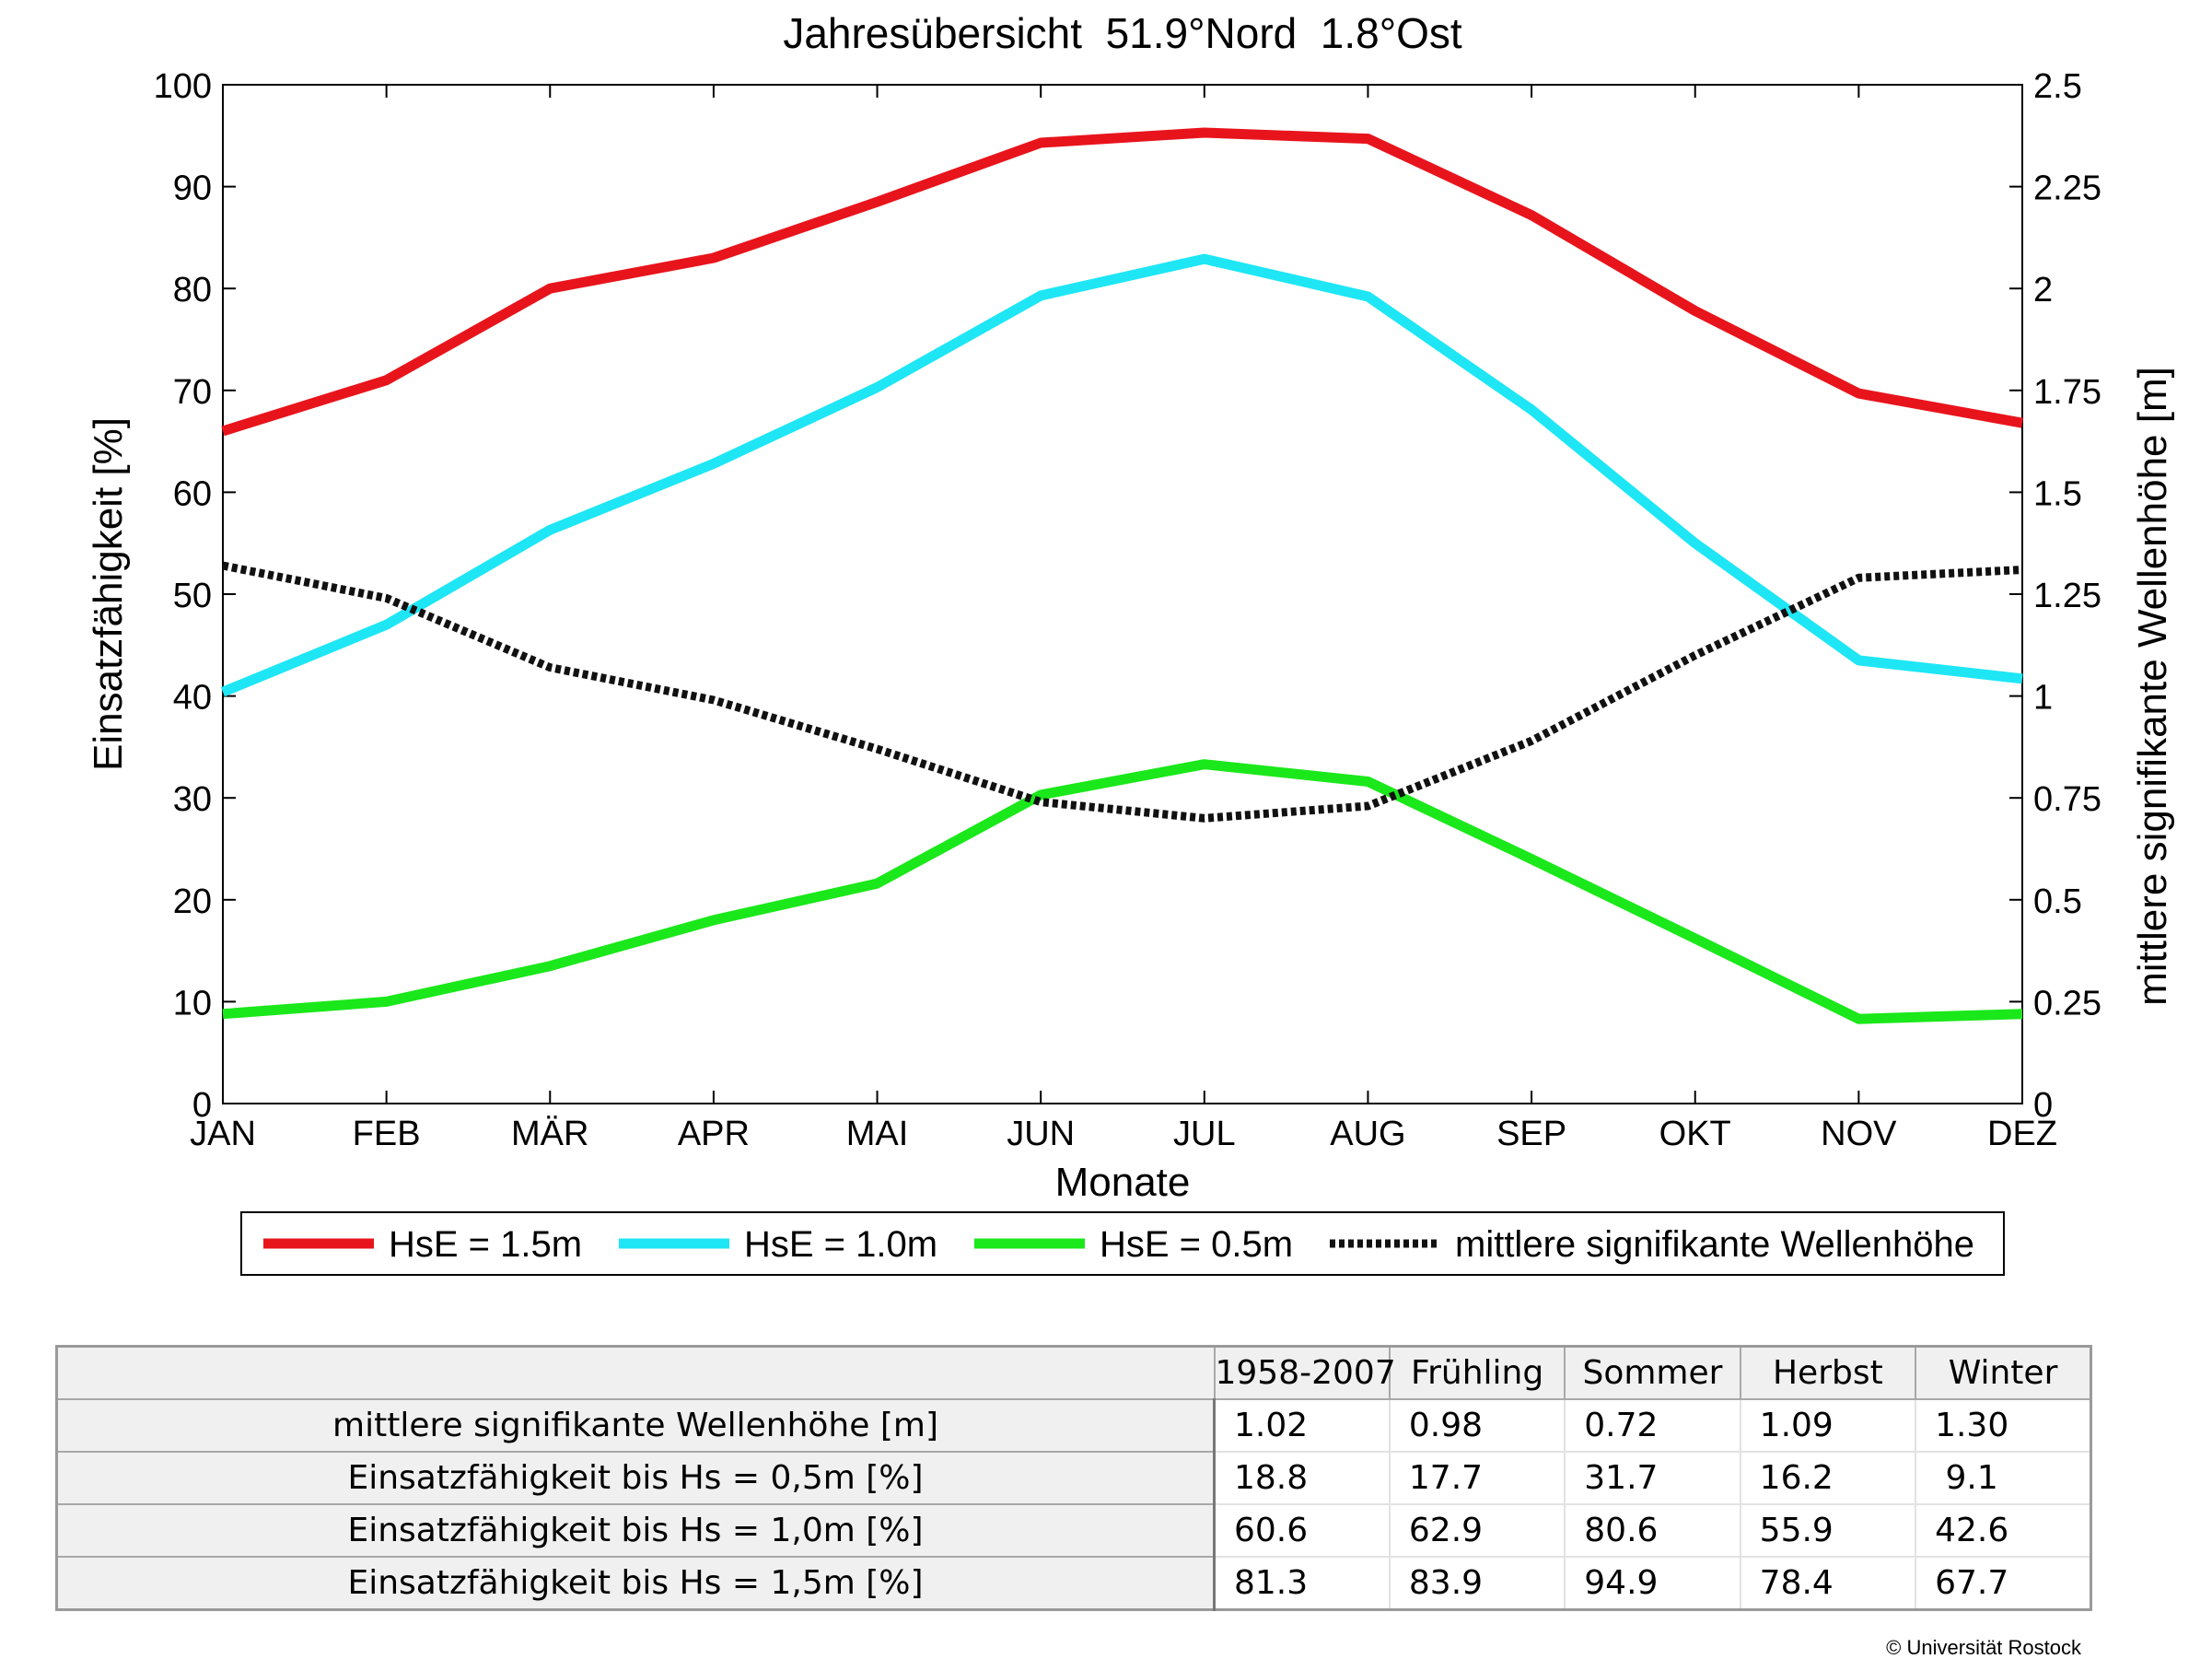  What do you see at coordinates (1653, 1372) in the screenshot?
I see `column-header: Sommer` at bounding box center [1653, 1372].